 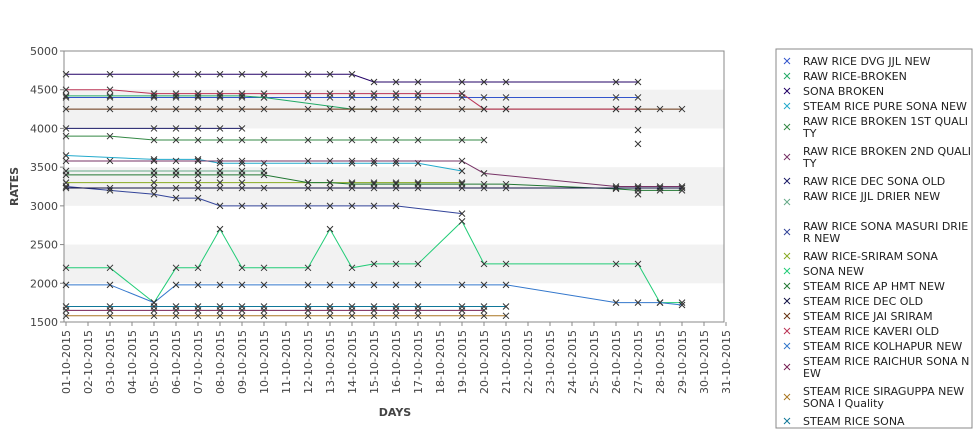 What do you see at coordinates (874, 181) in the screenshot?
I see `legend-label: RAW RICE DEC SONA OLD` at bounding box center [874, 181].